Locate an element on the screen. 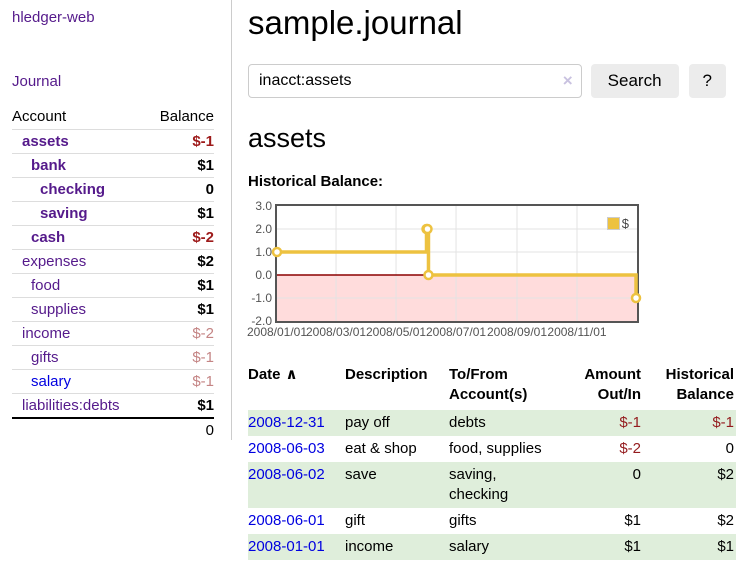 The width and height of the screenshot is (742, 582). chart-plot-area: $ is located at coordinates (456, 263).